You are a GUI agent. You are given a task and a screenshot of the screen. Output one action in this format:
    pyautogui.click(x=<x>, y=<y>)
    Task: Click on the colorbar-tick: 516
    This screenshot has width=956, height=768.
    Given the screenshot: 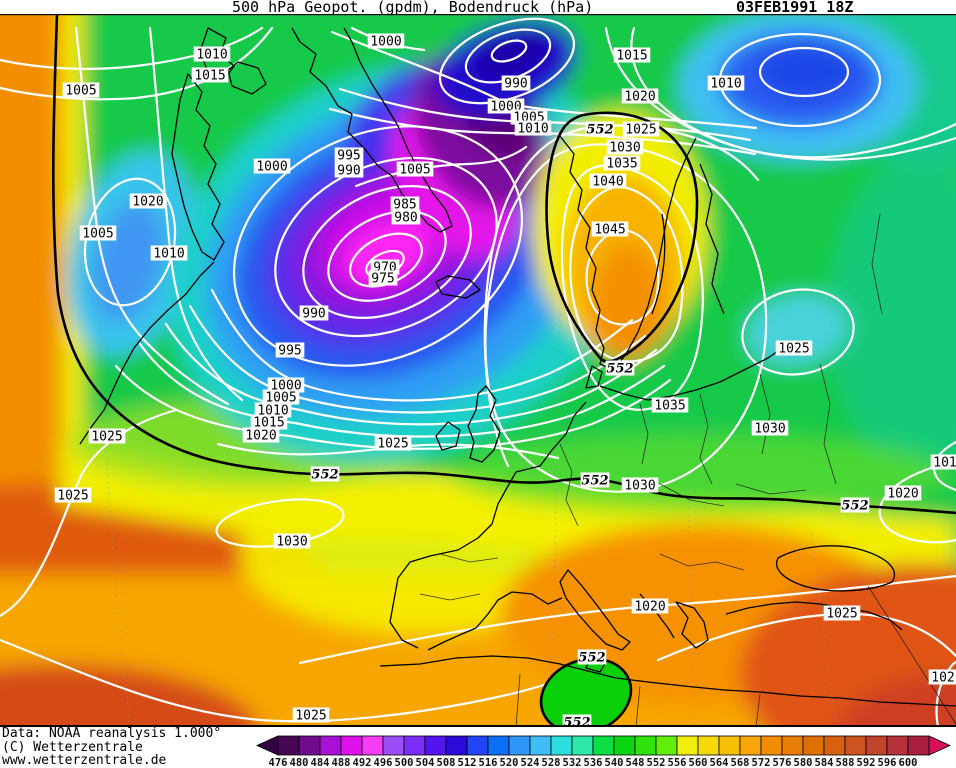 What is the action you would take?
    pyautogui.click(x=488, y=762)
    